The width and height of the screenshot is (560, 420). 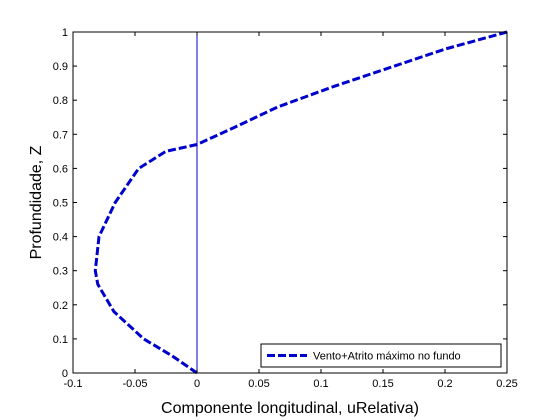 What do you see at coordinates (387, 357) in the screenshot?
I see `legend-entry-label: Vento+Atrito máximo no fundo` at bounding box center [387, 357].